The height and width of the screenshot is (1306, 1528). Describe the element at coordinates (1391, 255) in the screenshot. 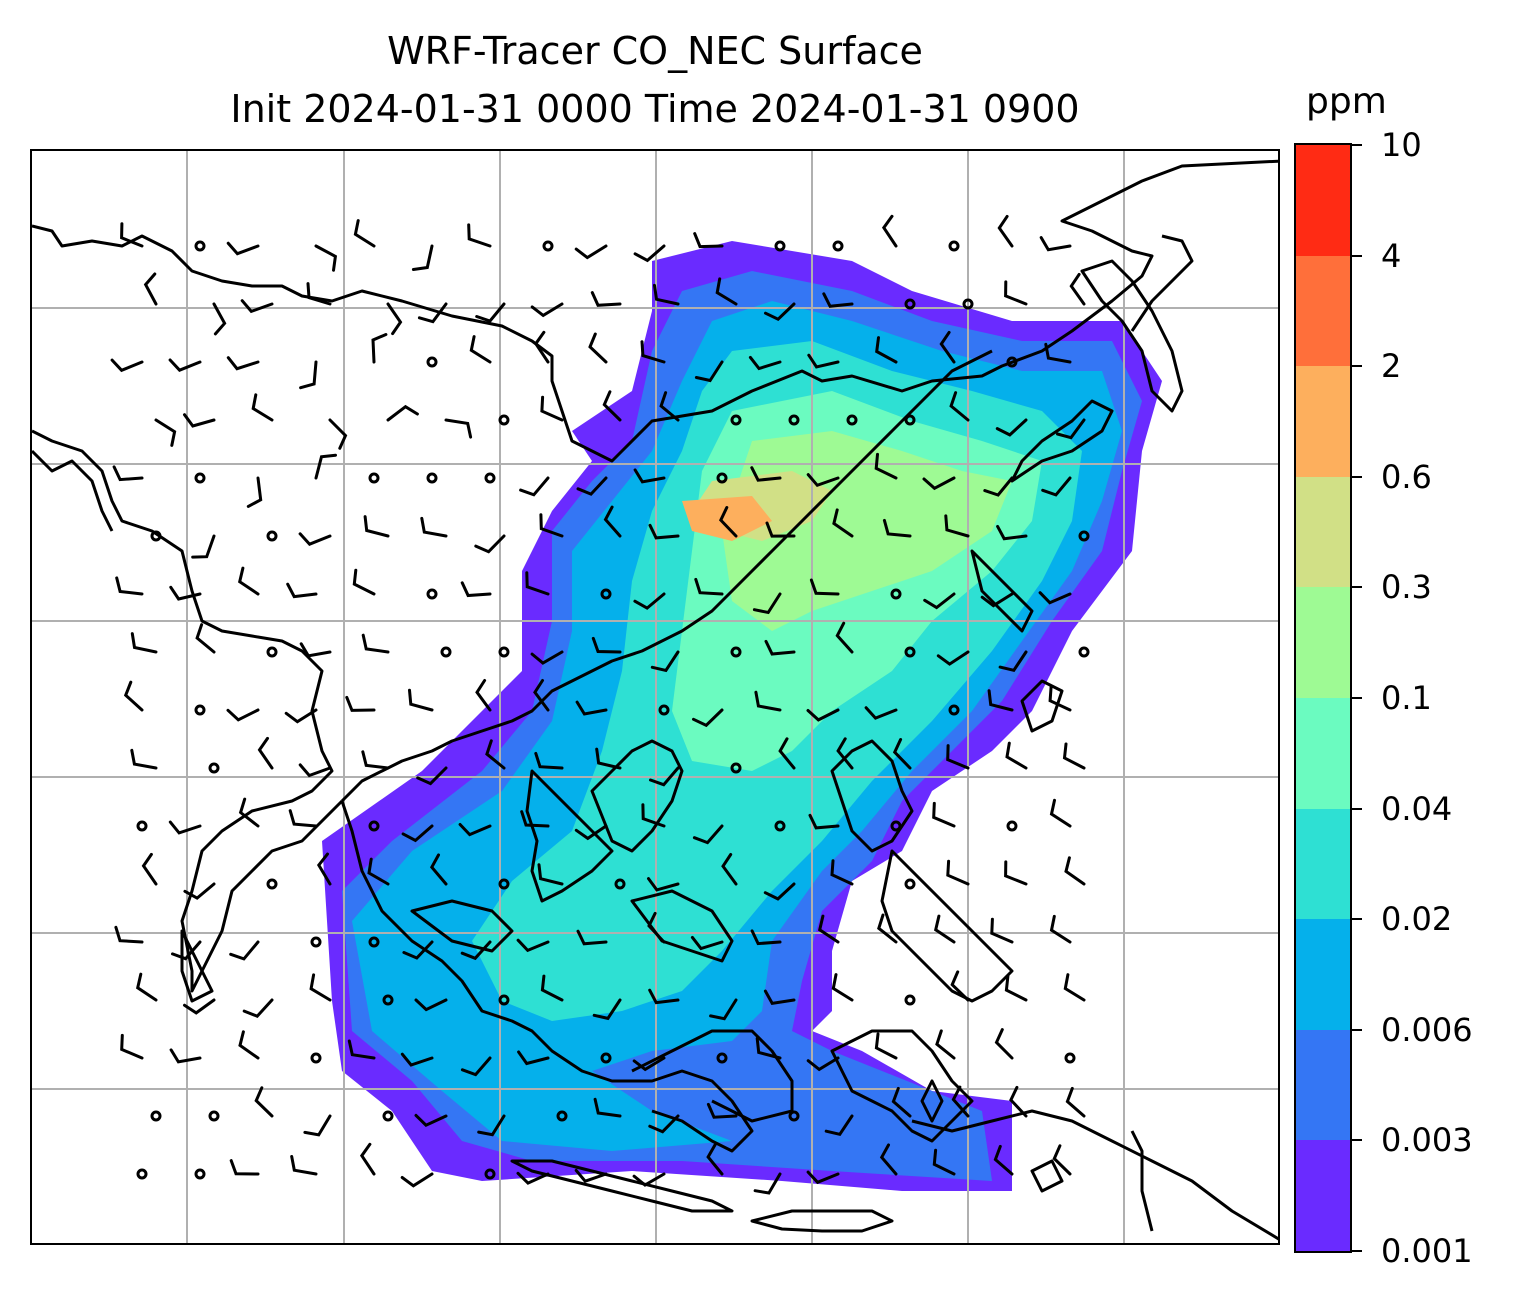

I see `colorbar-tick-label: 4` at that location.